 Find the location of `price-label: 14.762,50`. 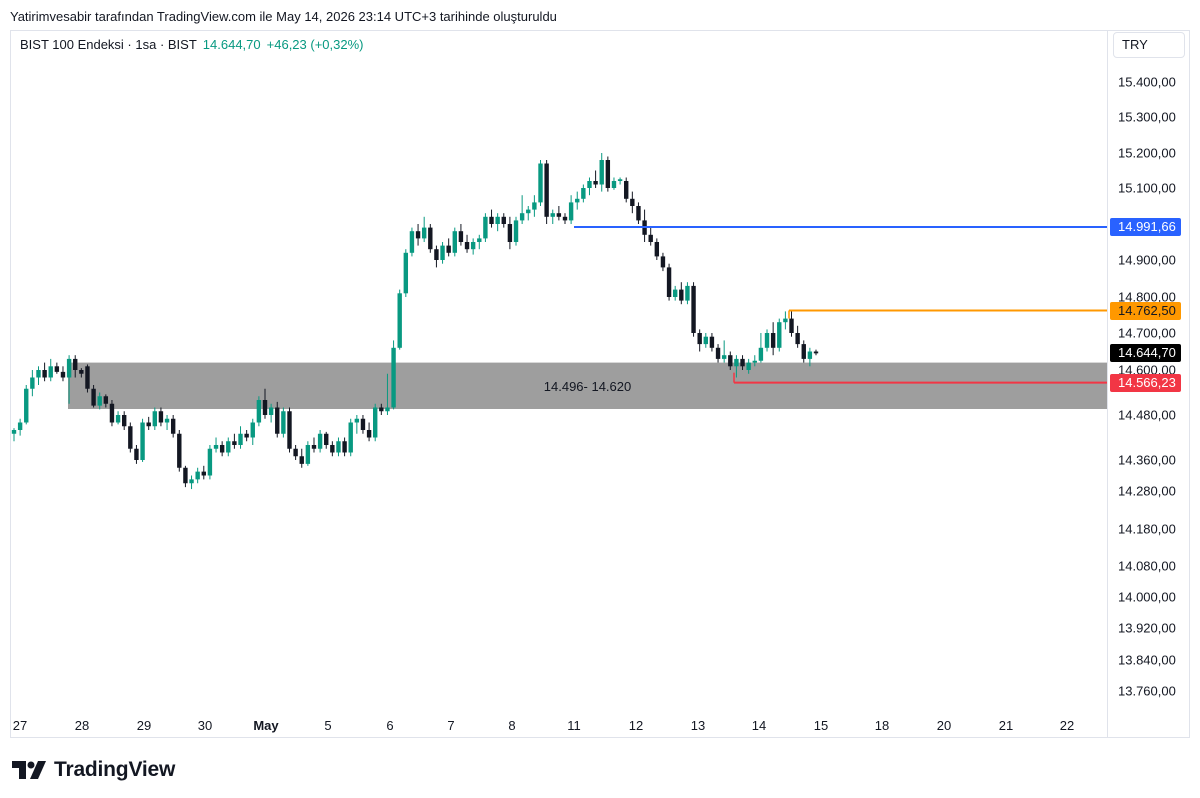

price-label: 14.762,50 is located at coordinates (1145, 310).